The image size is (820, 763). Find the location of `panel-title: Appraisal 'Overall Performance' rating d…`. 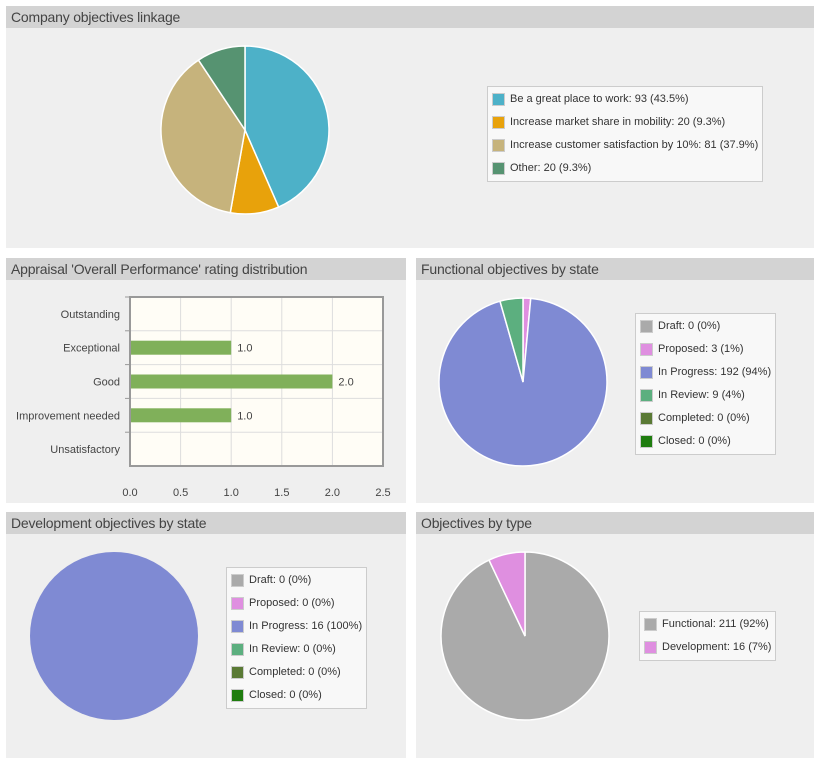

panel-title: Appraisal 'Overall Performance' rating d… is located at coordinates (206, 269).